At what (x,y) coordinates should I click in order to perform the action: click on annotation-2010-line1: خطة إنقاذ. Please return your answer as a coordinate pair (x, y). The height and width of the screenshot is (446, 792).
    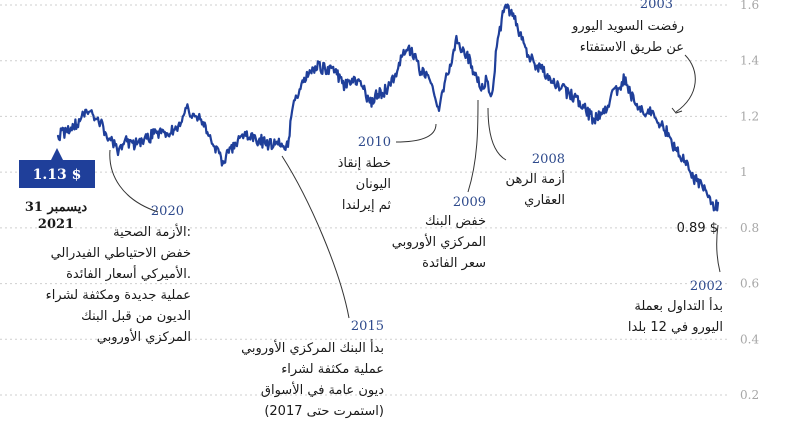
    Looking at the image, I should click on (364, 163).